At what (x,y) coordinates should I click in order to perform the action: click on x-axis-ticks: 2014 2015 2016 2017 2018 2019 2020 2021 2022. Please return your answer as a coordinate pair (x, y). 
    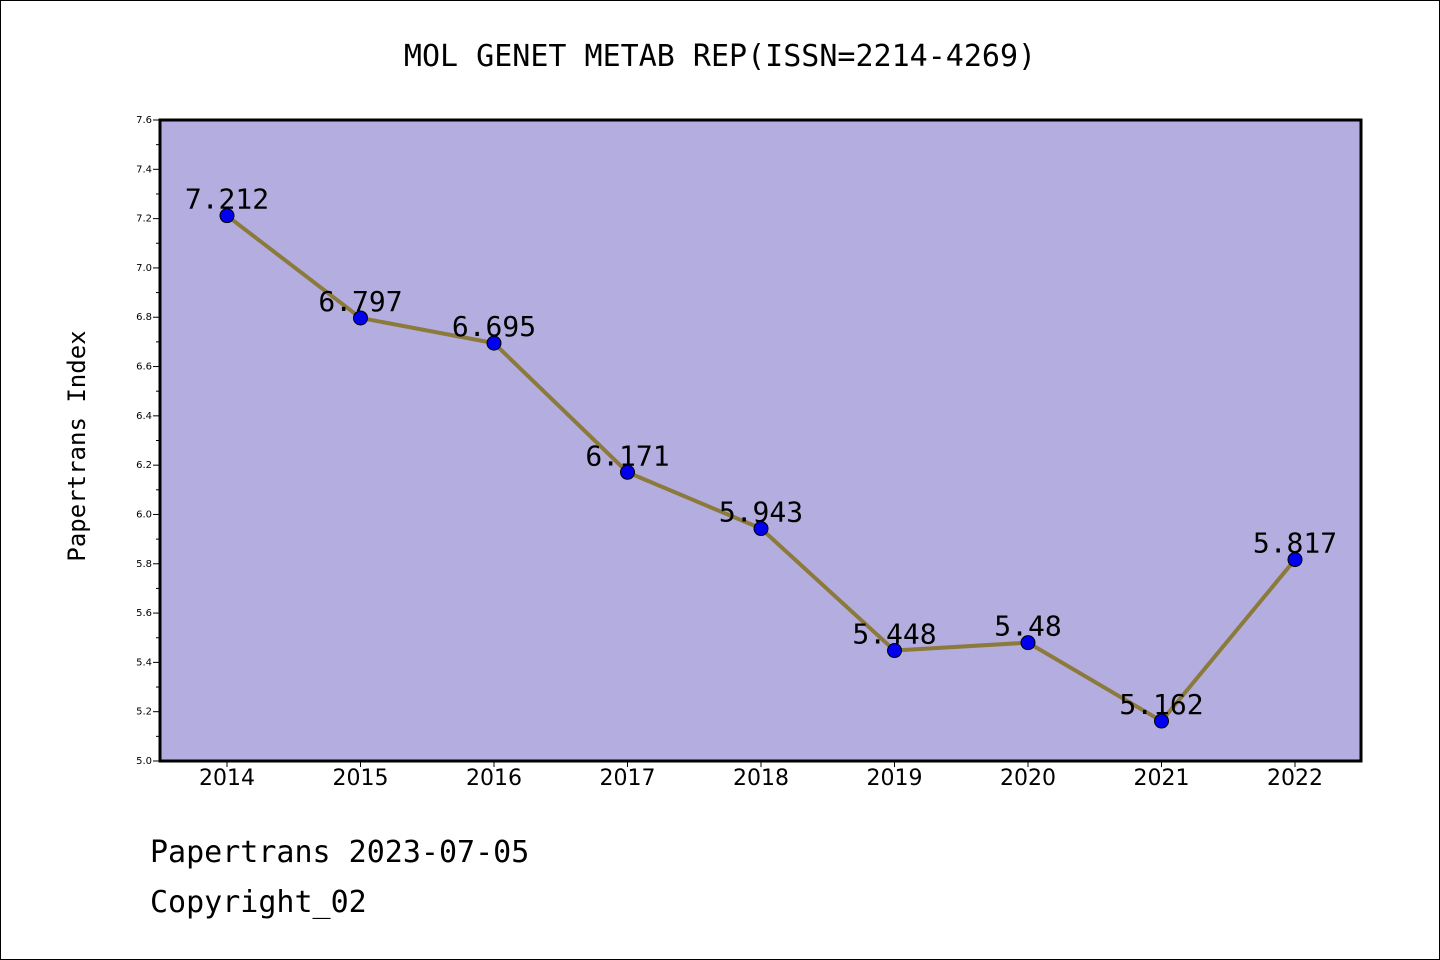
    Looking at the image, I should click on (761, 776).